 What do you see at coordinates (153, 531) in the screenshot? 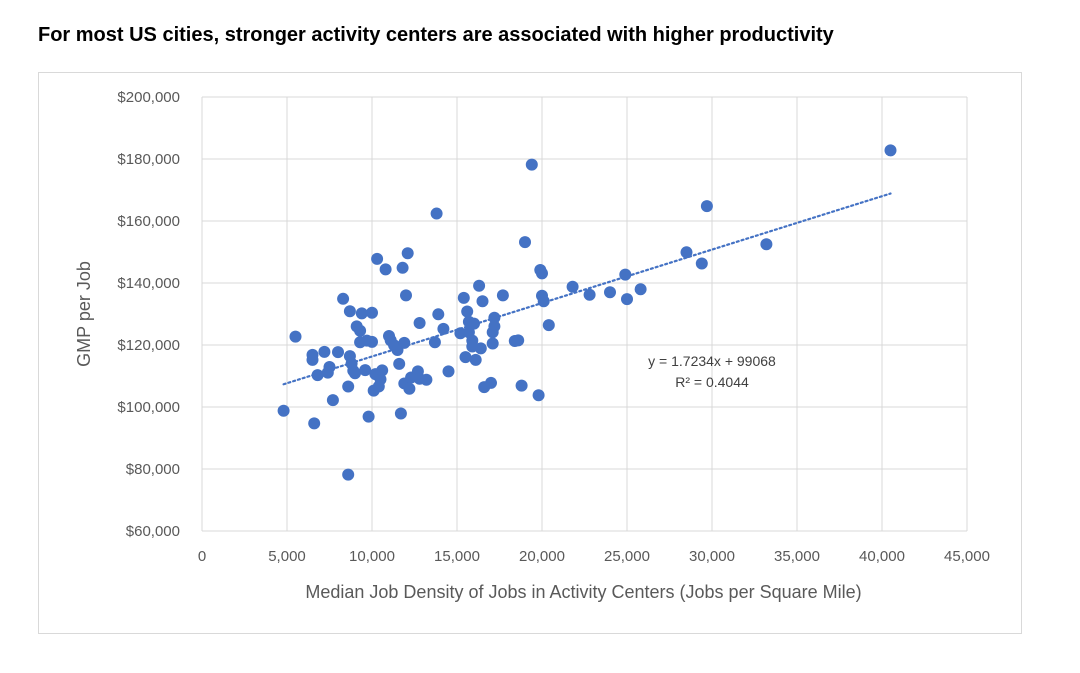
I see `y-tick-label: $60,000` at bounding box center [153, 531].